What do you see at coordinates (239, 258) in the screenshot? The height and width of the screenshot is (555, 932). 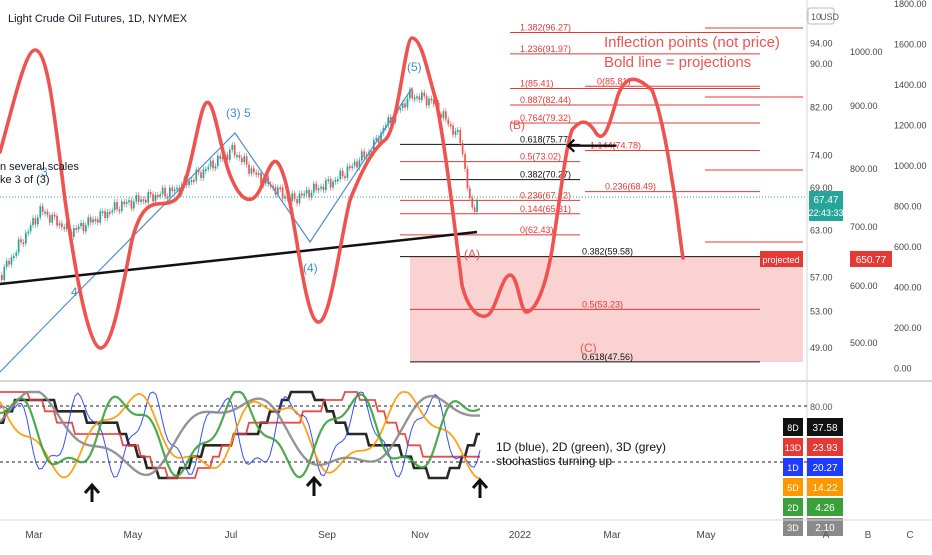 I see `trend-line` at bounding box center [239, 258].